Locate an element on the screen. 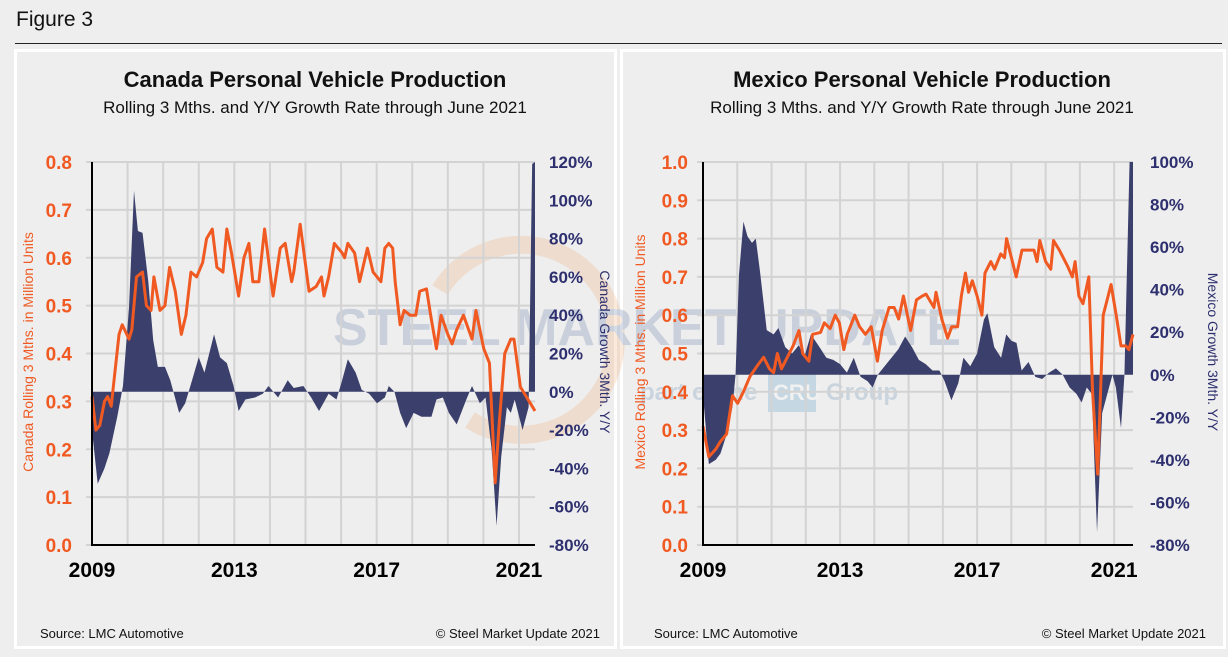 The image size is (1228, 657). watermark-arc is located at coordinates (528, 339).